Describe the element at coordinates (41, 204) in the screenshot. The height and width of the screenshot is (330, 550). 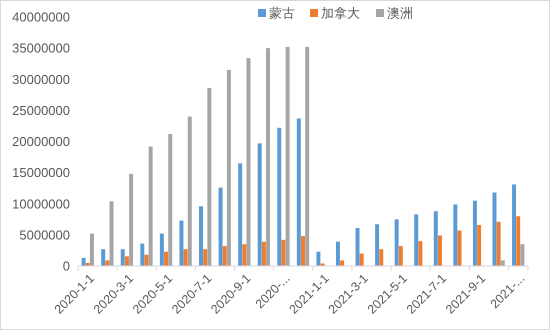
I see `y-tick-label: 10000000` at that location.